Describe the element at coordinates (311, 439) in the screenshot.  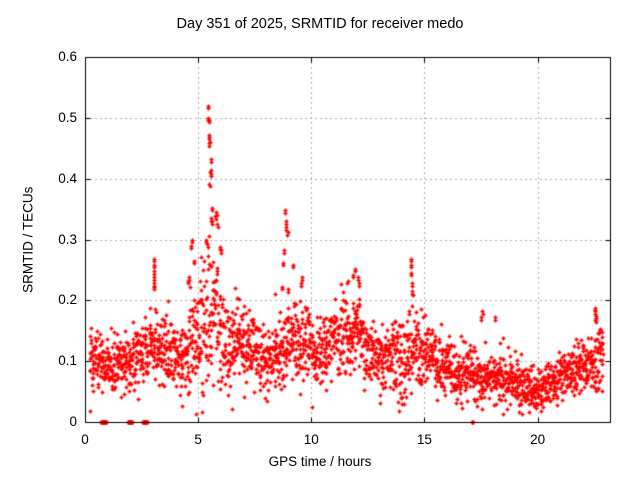
I see `x-tick-label: 10` at that location.